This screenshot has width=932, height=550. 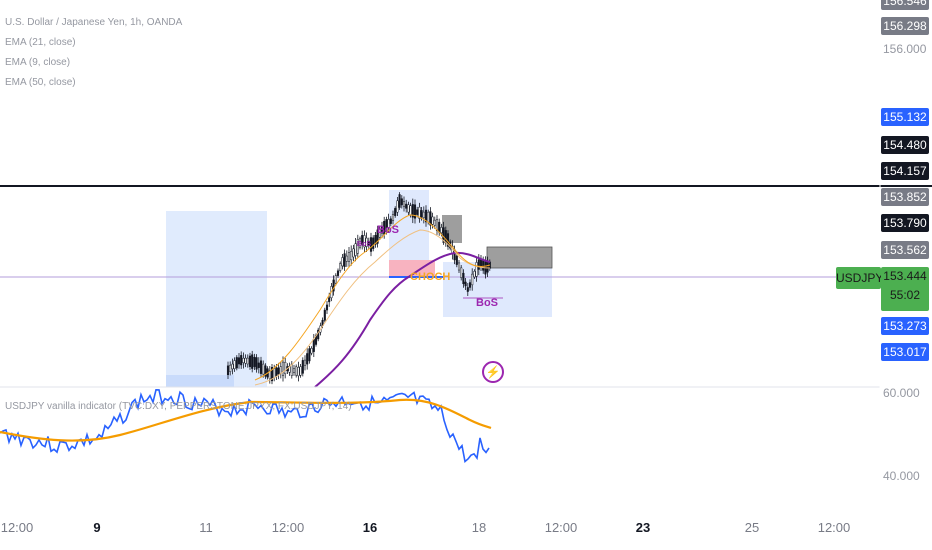 I want to click on time-label: 18, so click(x=479, y=527).